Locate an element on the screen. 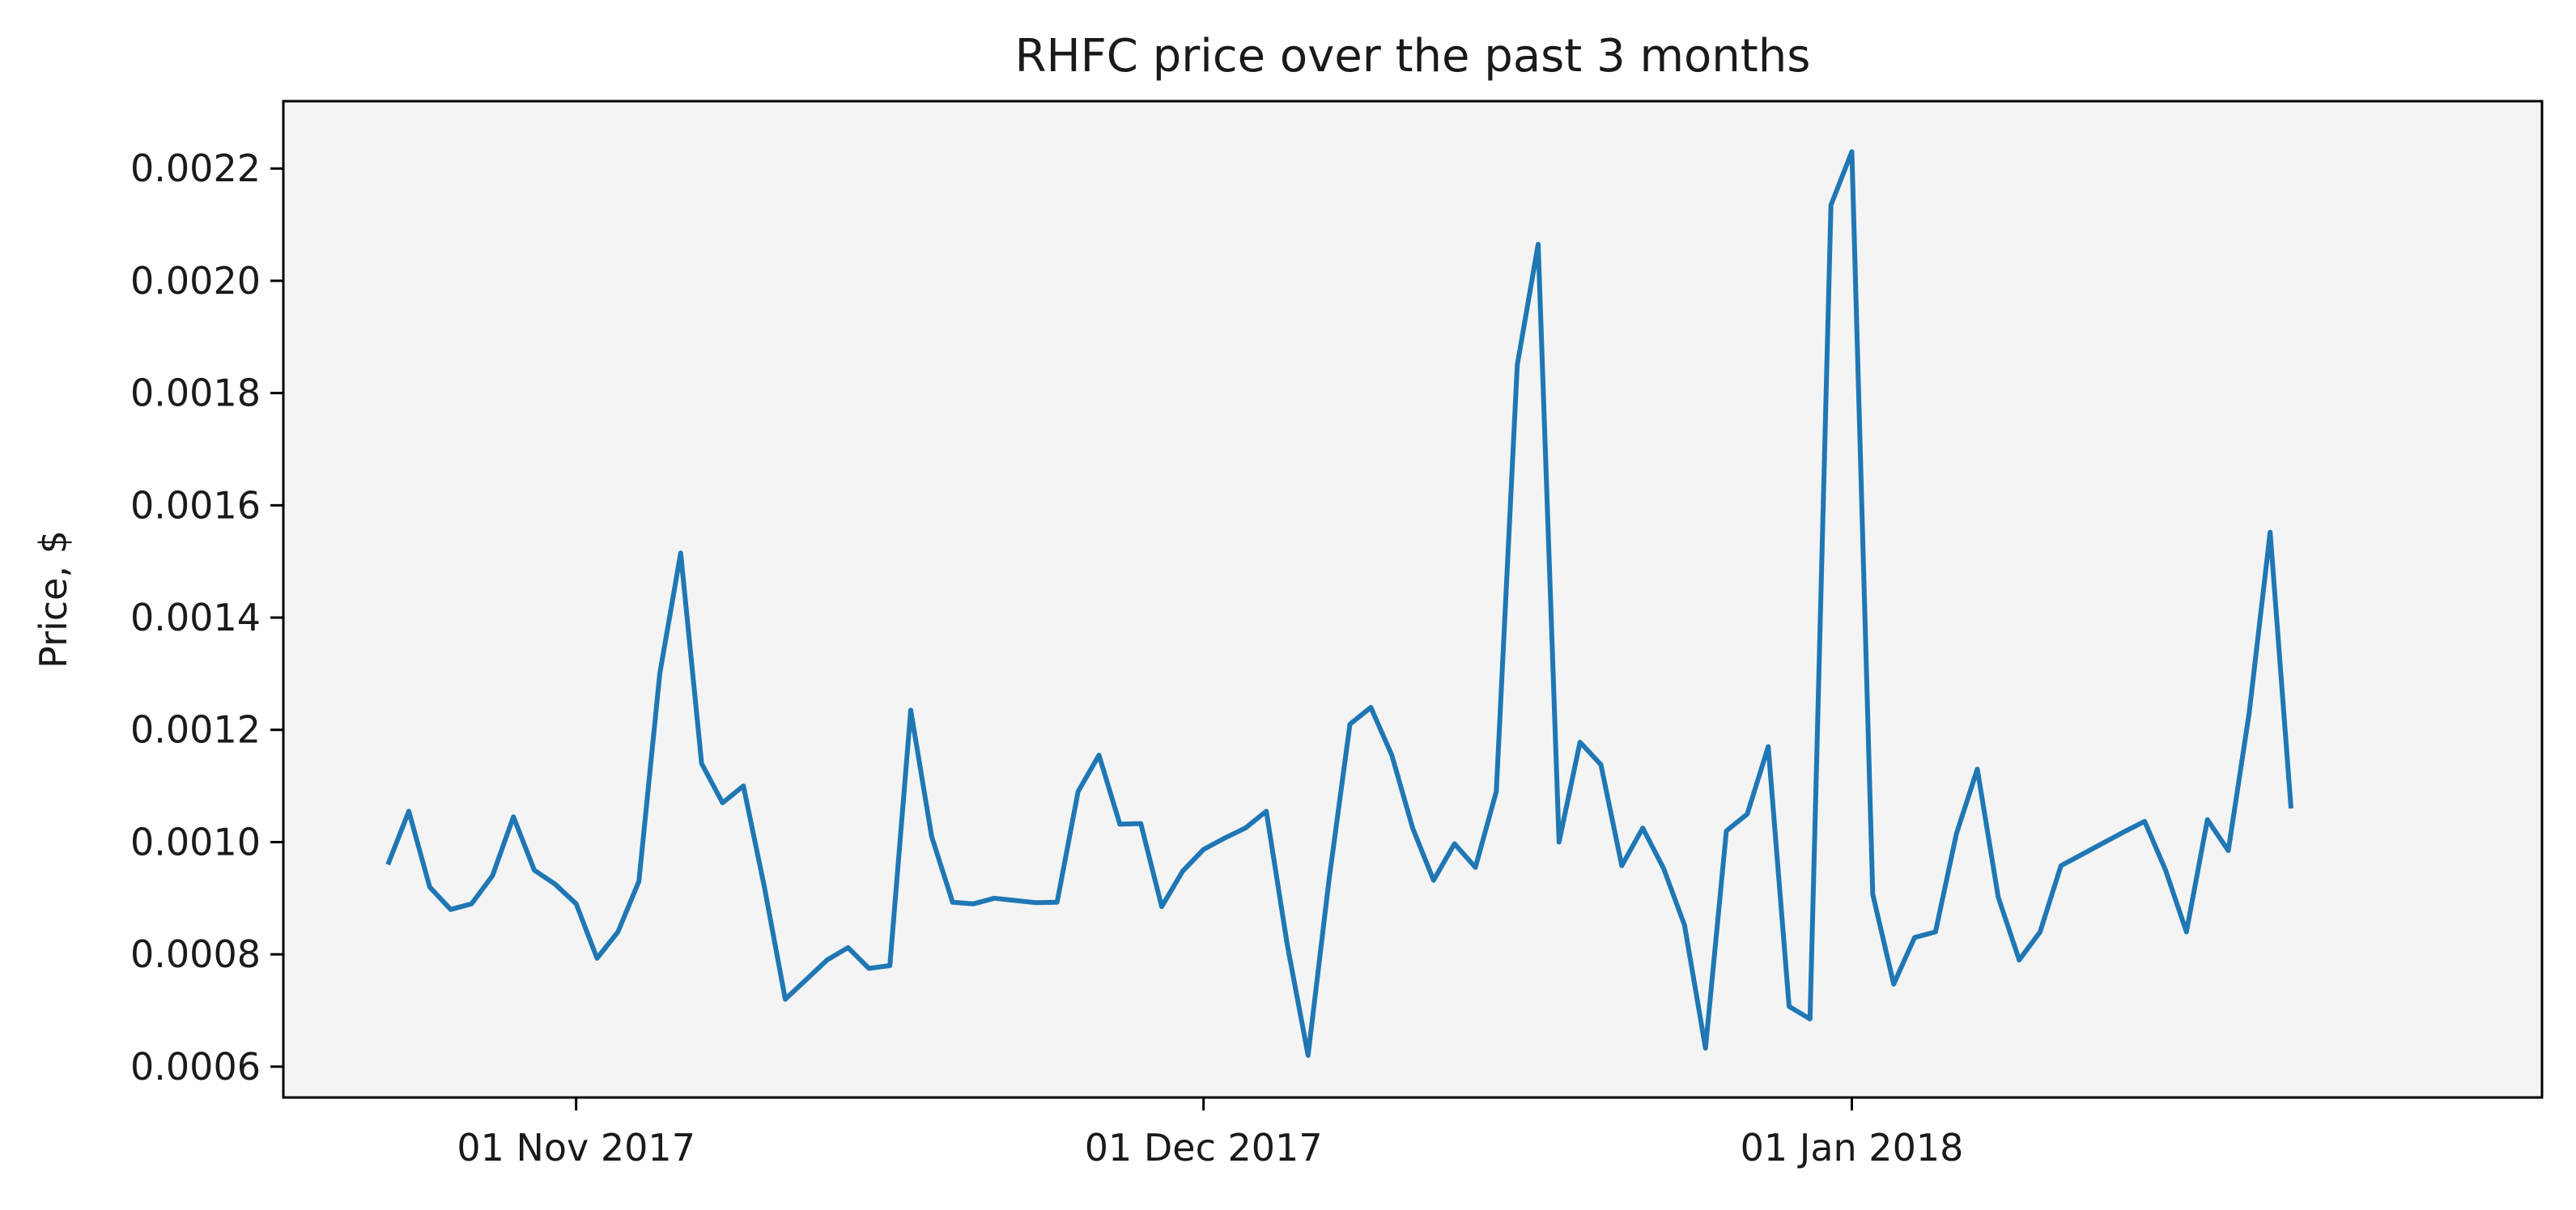  y-tick-label: 0.0022 is located at coordinates (196, 168).